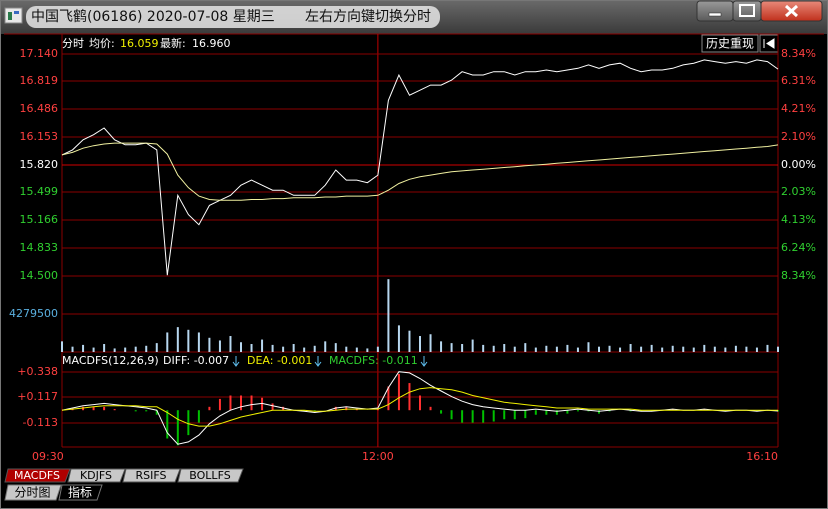 The height and width of the screenshot is (509, 828). Describe the element at coordinates (373, 360) in the screenshot. I see `macd-macdfs: MACDFS: -0.011` at that location.